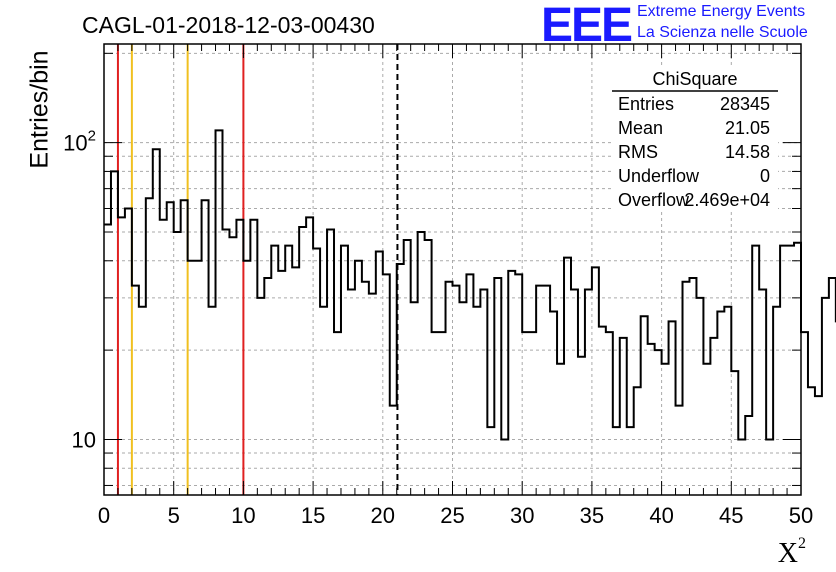 This screenshot has height=572, width=836. Describe the element at coordinates (587, 26) in the screenshot. I see `eee-logo: EEE` at that location.